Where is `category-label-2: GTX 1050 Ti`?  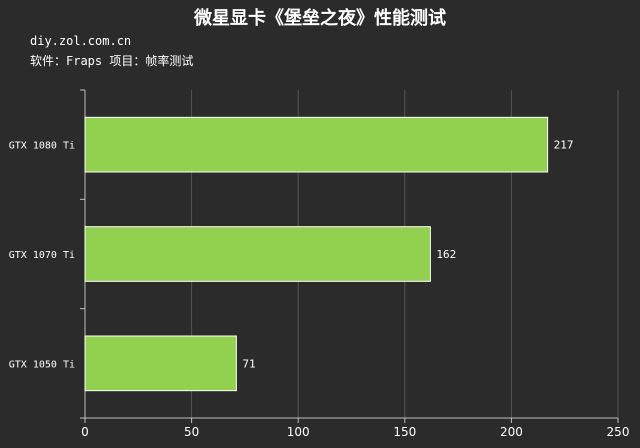
category-label-2: GTX 1050 Ti is located at coordinates (42, 364).